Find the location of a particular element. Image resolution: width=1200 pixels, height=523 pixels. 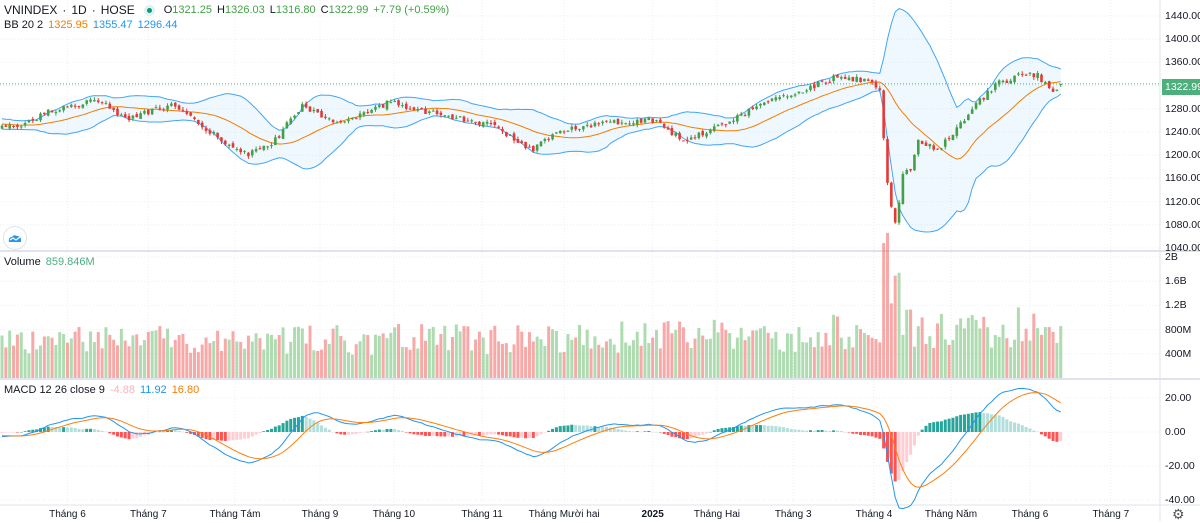

symbol-name: VNINDEX is located at coordinates (31, 10).